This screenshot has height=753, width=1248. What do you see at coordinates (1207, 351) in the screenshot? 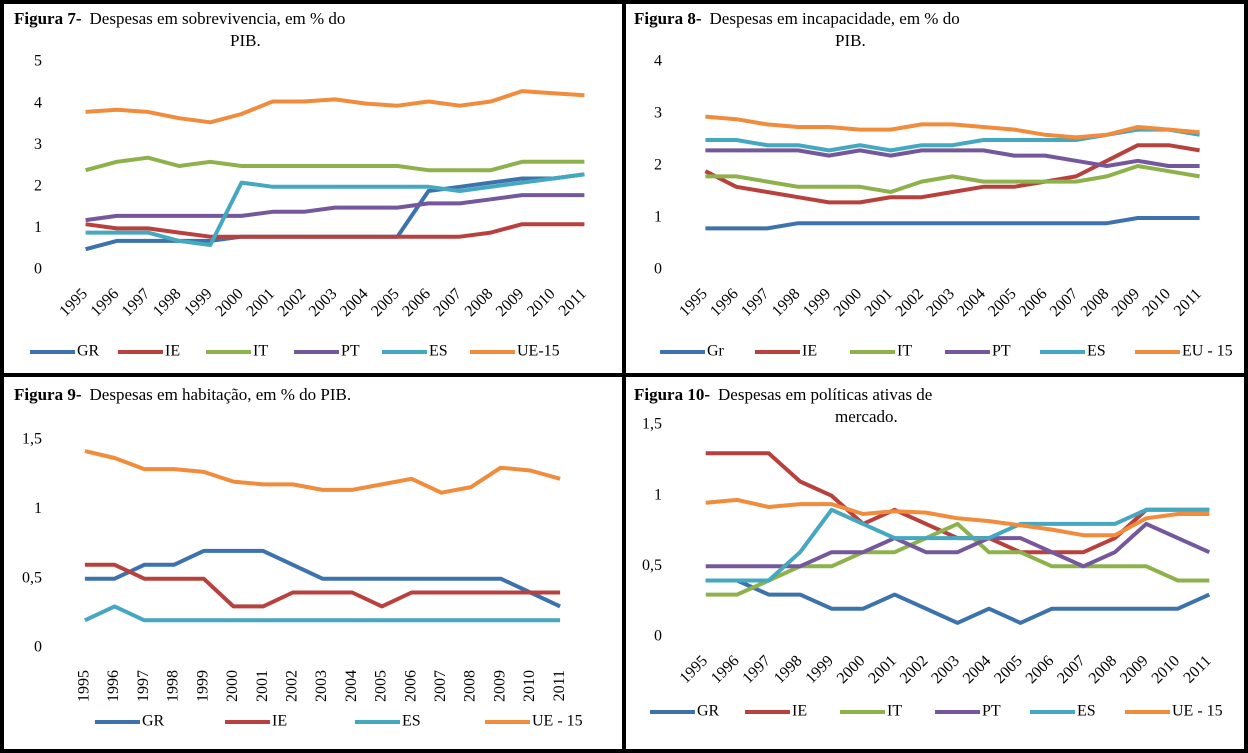
I see `legend-label: EU - 15` at bounding box center [1207, 351].